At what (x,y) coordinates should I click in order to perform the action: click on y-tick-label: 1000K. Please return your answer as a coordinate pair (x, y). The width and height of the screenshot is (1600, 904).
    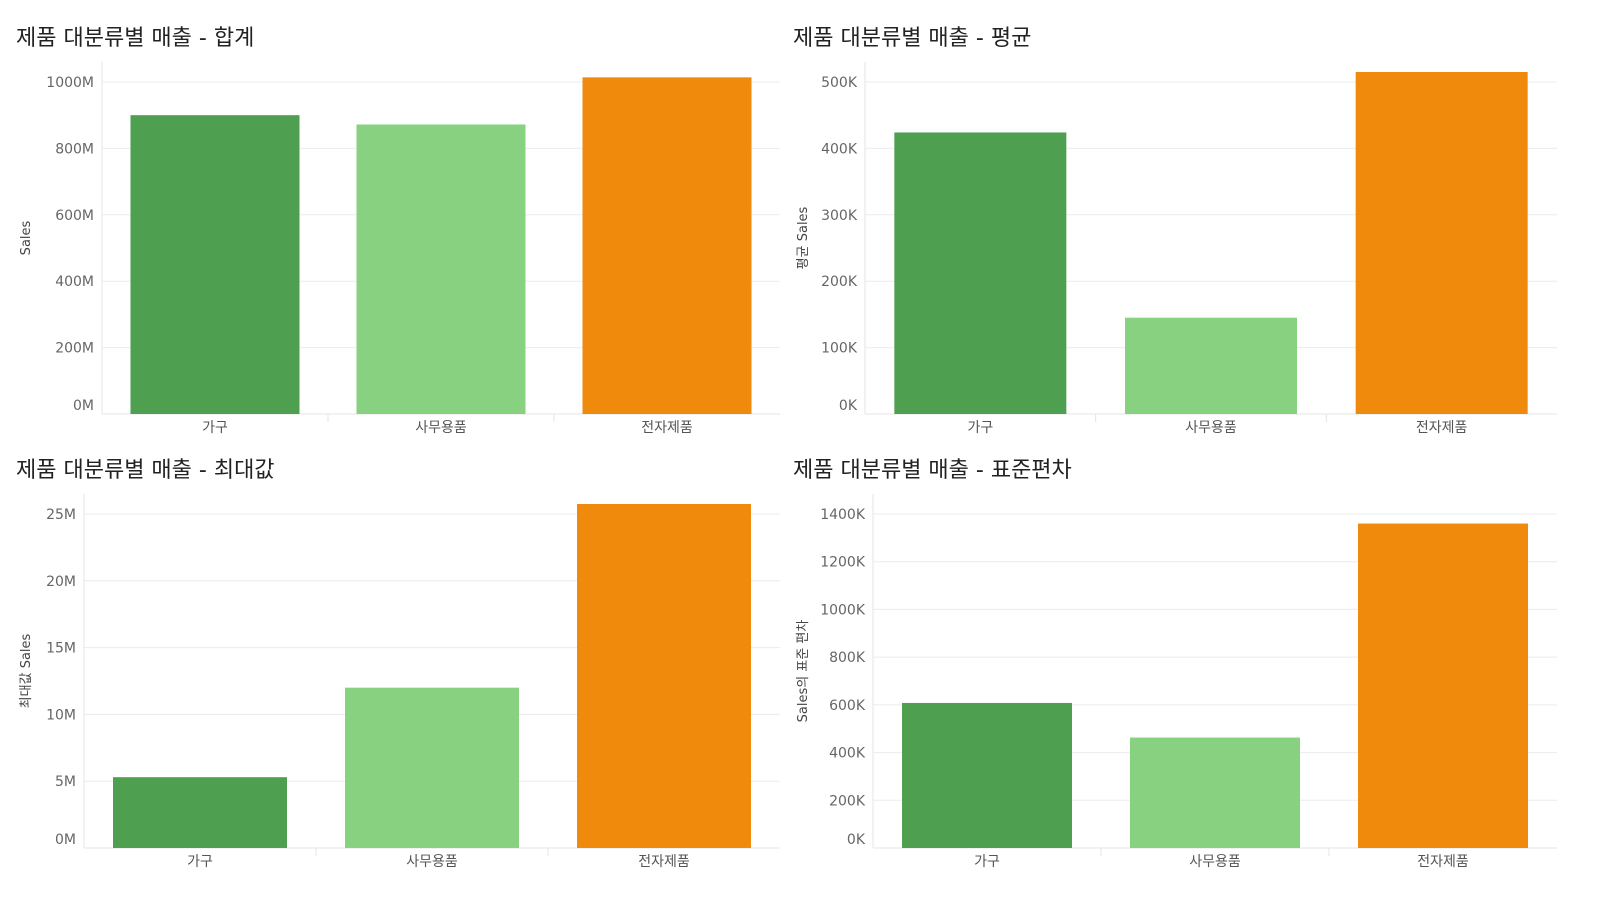
    Looking at the image, I should click on (843, 610).